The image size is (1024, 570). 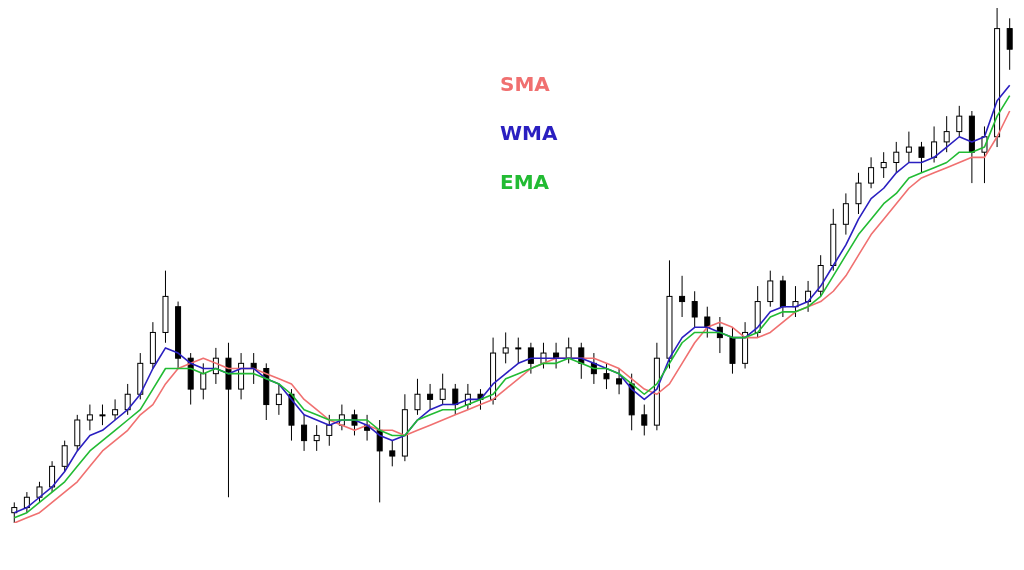 I want to click on text: SMA, so click(x=525, y=85).